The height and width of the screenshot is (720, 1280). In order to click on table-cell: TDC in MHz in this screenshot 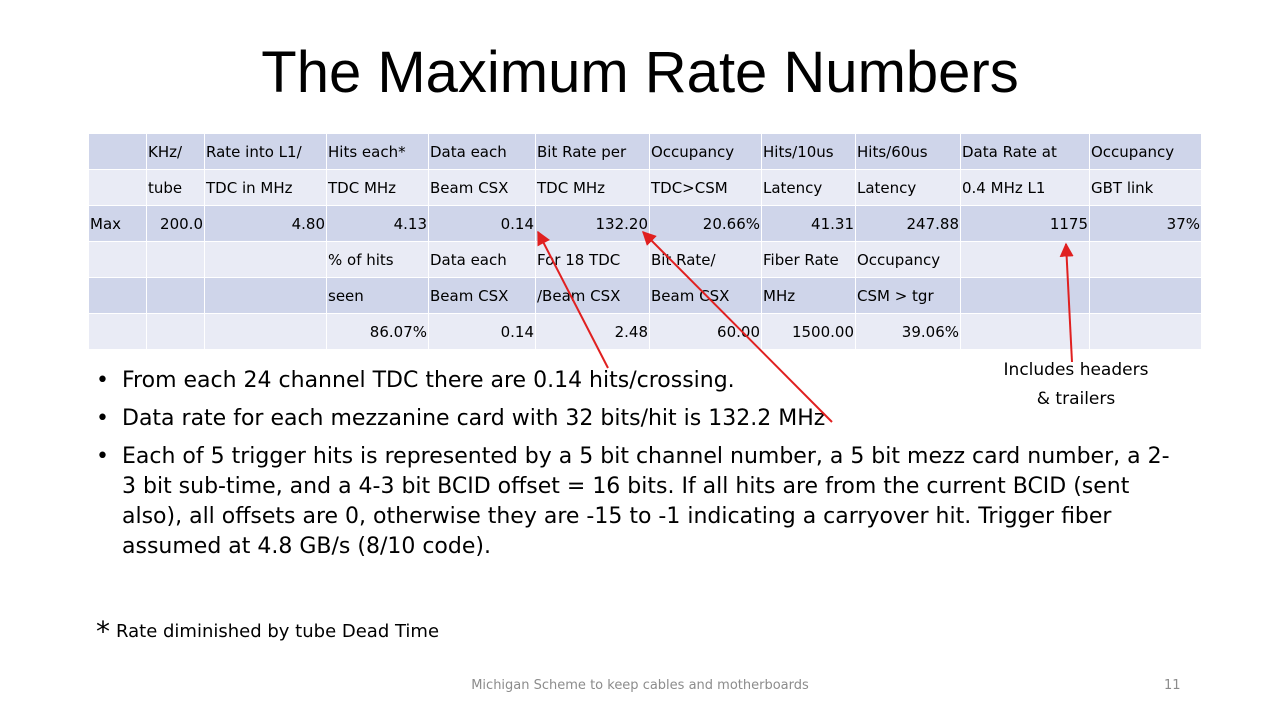, I will do `click(265, 187)`.